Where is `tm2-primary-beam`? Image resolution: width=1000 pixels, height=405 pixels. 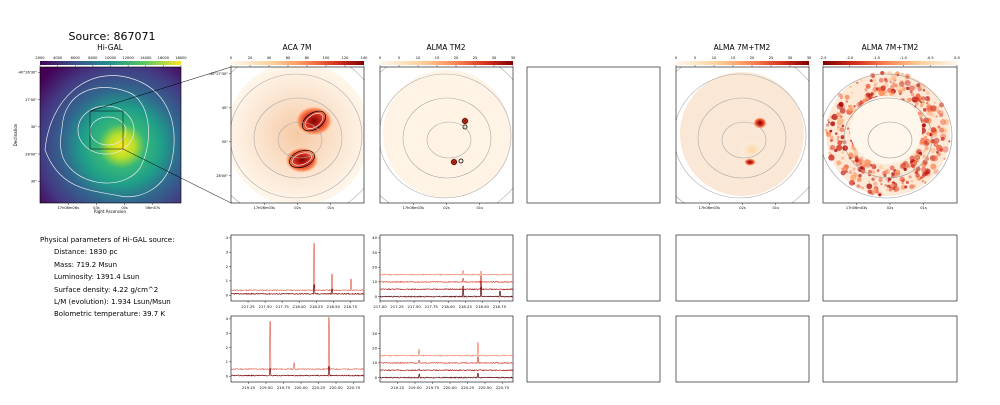 tm2-primary-beam is located at coordinates (447, 134).